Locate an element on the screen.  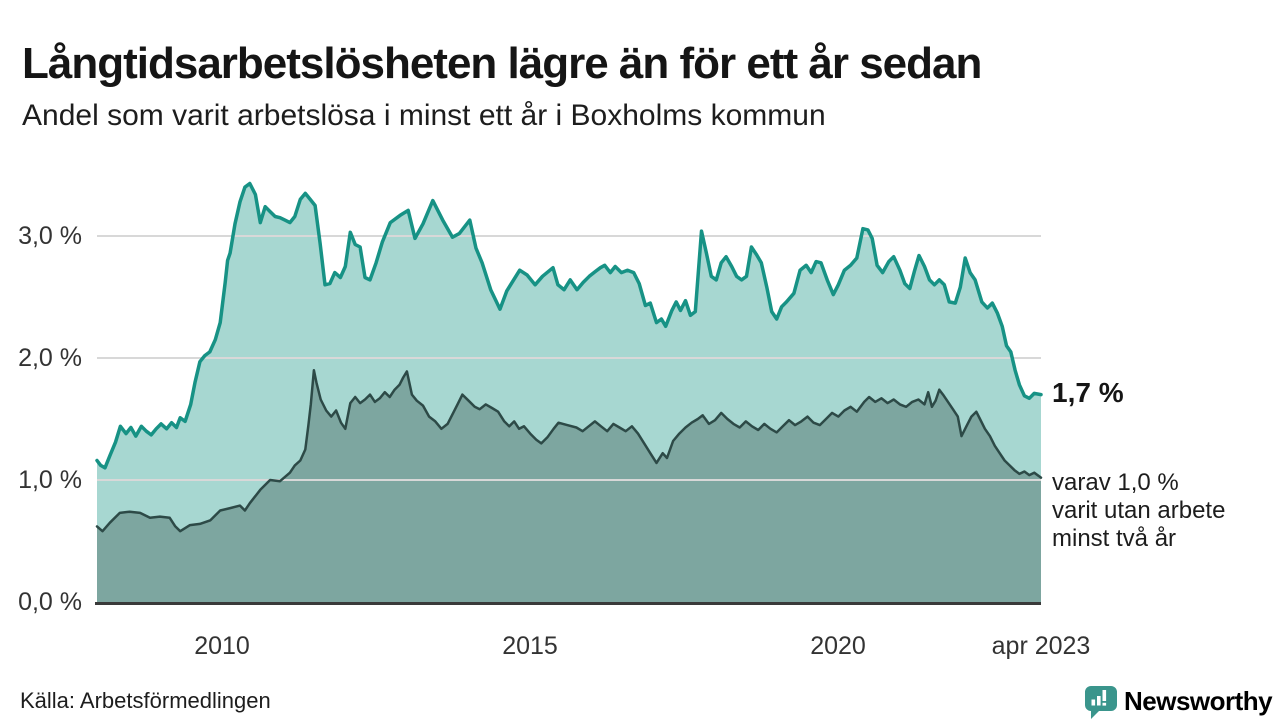
logo-bar-tall is located at coordinates (1104, 695).